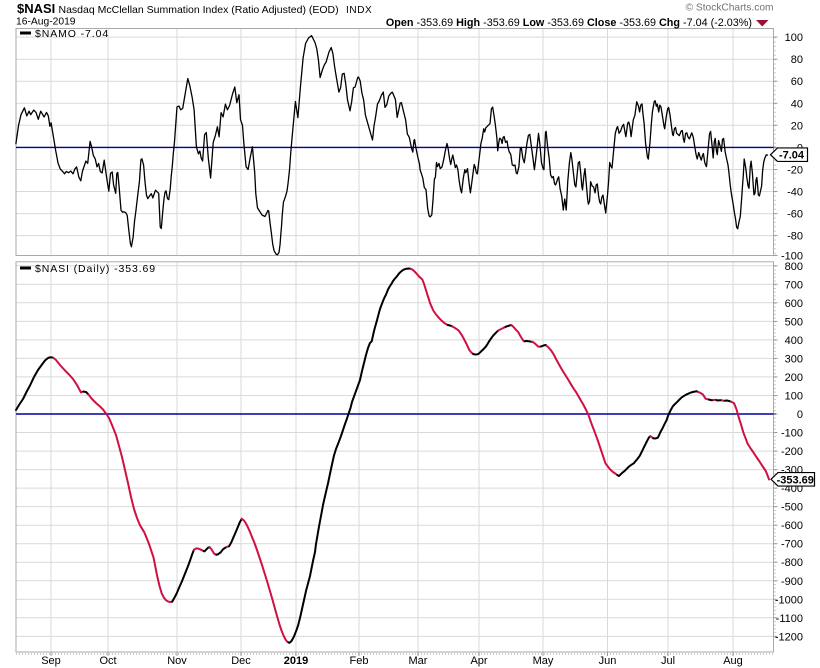 This screenshot has height=668, width=820. I want to click on svg-text: Aug, so click(733, 661).